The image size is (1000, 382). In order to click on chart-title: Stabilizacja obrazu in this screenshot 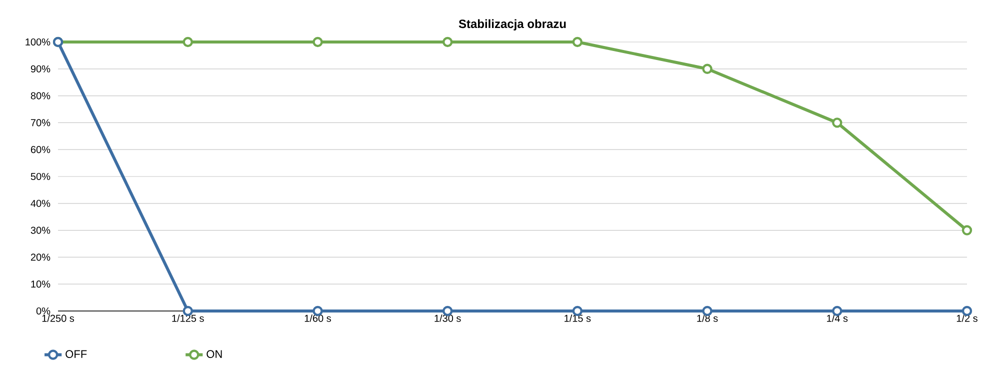, I will do `click(512, 24)`.